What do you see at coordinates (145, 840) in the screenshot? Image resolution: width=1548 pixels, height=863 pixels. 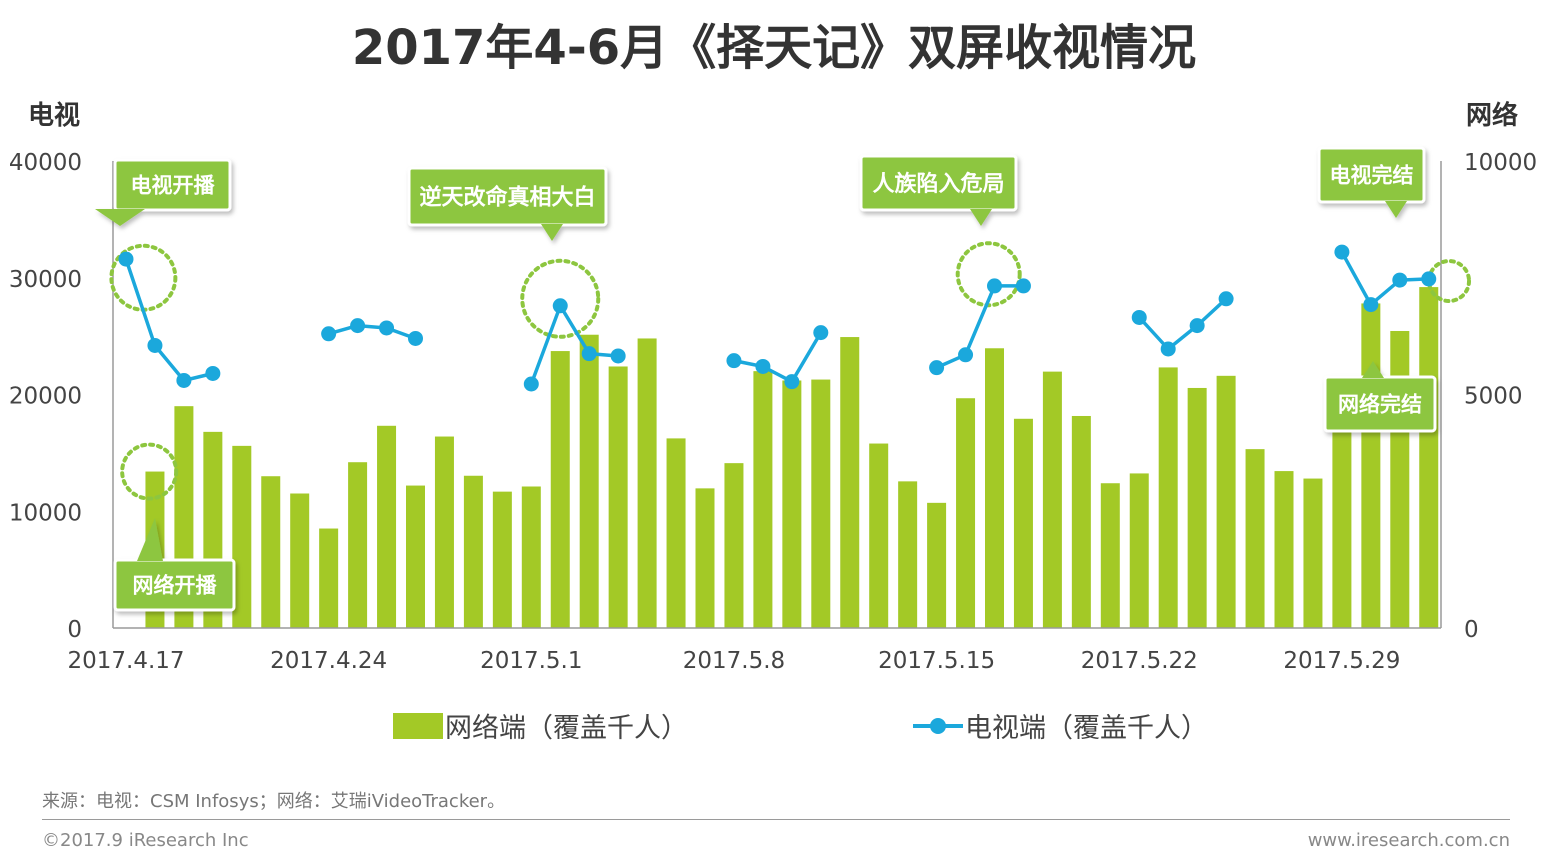 I see `copyright: ©2017.9 iResearch Inc` at bounding box center [145, 840].